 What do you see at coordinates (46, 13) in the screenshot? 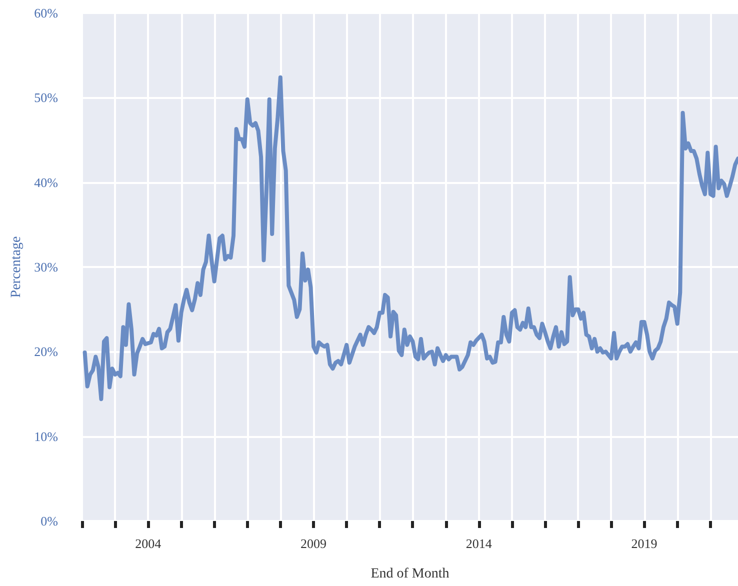
I see `y-tick-label: 60%` at bounding box center [46, 13].